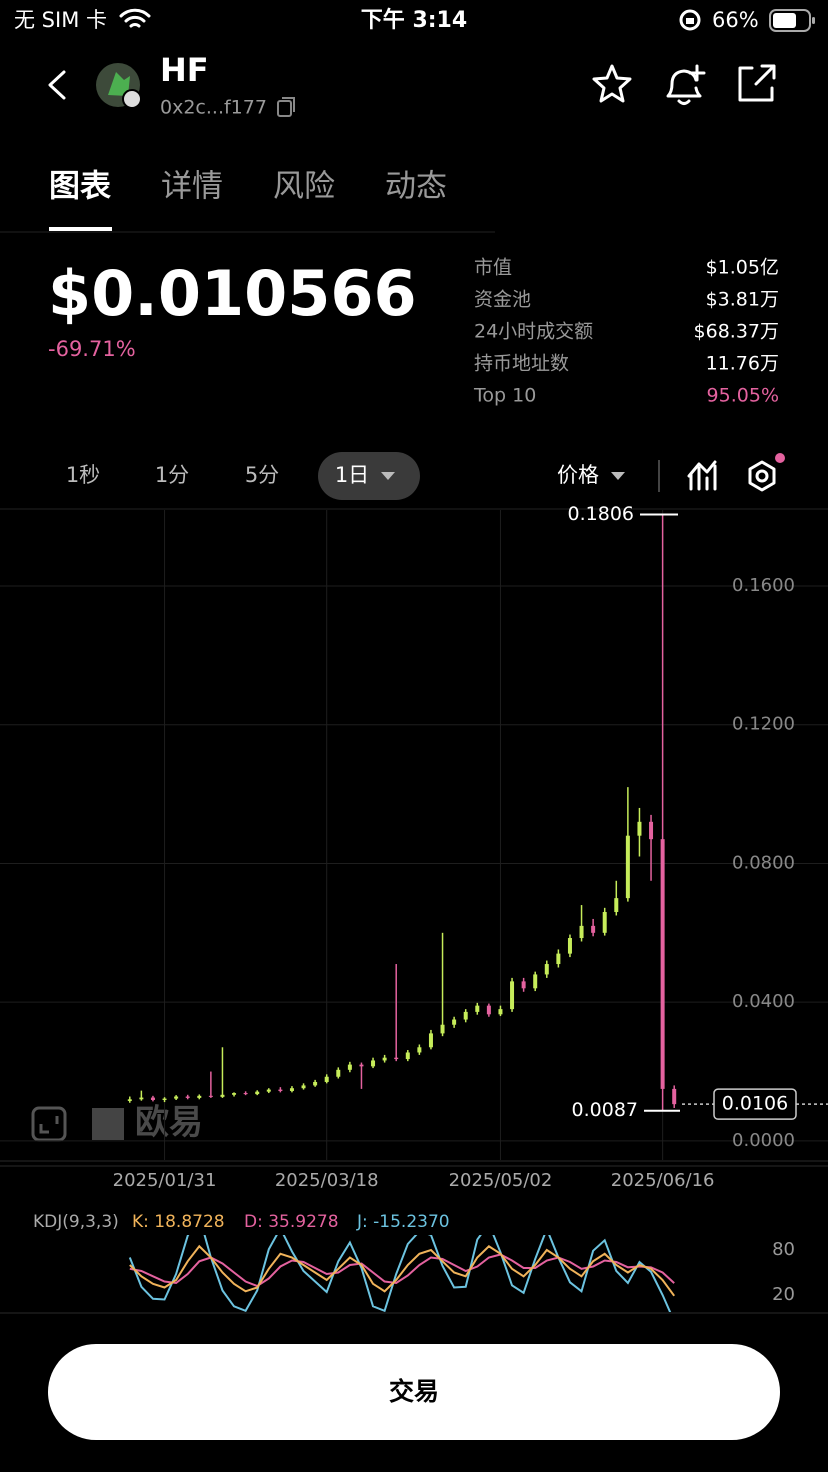 Image resolution: width=828 pixels, height=1472 pixels. What do you see at coordinates (612, 83) in the screenshot?
I see `favorite-button` at bounding box center [612, 83].